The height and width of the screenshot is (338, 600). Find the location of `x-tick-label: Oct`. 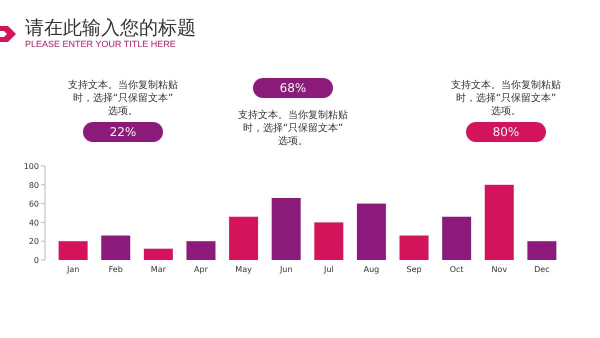

x-tick-label: Oct is located at coordinates (457, 269).